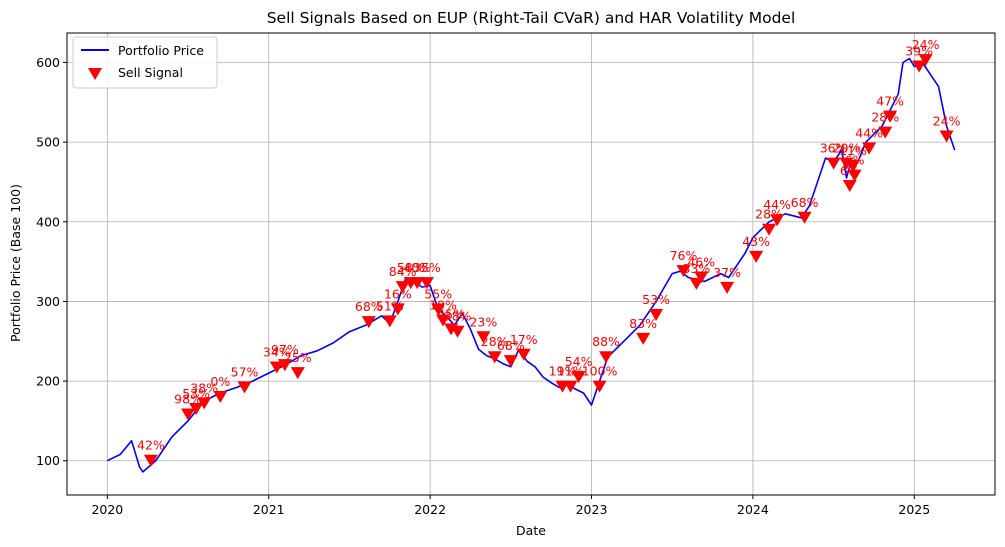  What do you see at coordinates (95, 74) in the screenshot?
I see `legend-marker-swatch` at bounding box center [95, 74].